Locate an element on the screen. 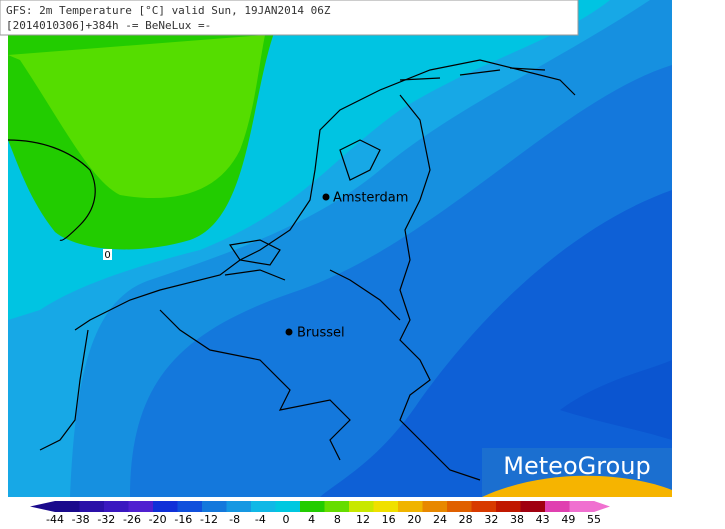 The width and height of the screenshot is (725, 529). header-box is located at coordinates (289, 18).